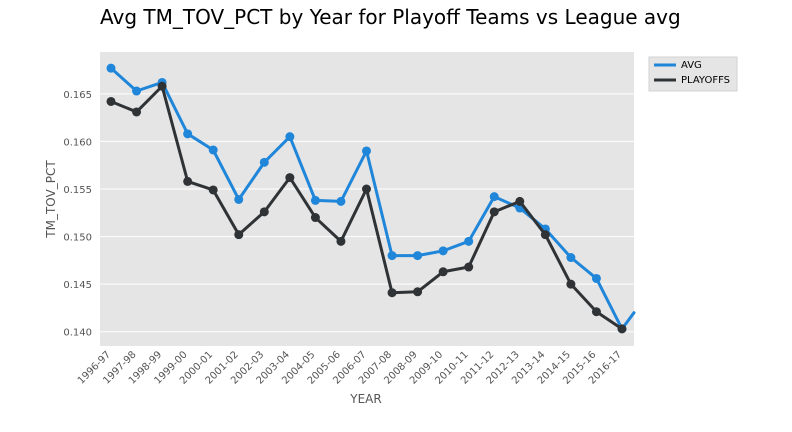 The width and height of the screenshot is (792, 432). I want to click on legend-label-avg: AVG, so click(691, 65).